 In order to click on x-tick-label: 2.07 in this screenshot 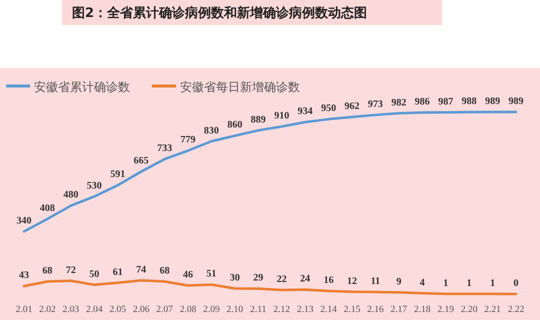, I will do `click(165, 310)`.